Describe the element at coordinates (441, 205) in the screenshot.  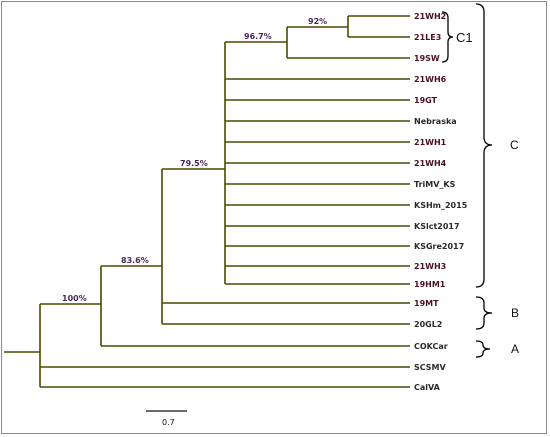
I see `taxon-label: KSHm_2015` at that location.